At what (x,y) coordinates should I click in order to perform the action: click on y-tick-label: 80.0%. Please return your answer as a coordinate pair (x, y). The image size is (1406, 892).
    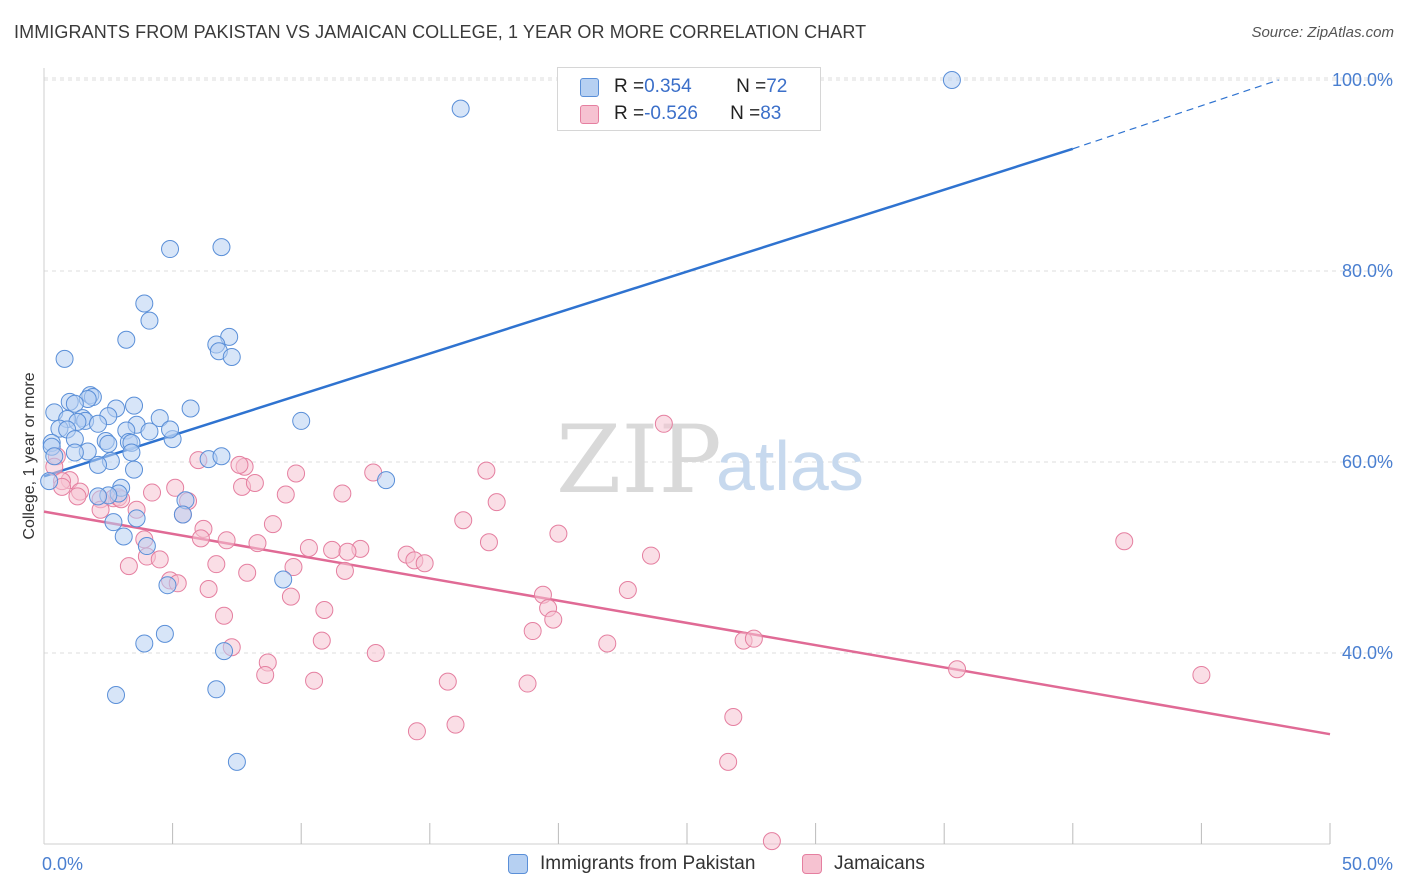
    Looking at the image, I should click on (1367, 271).